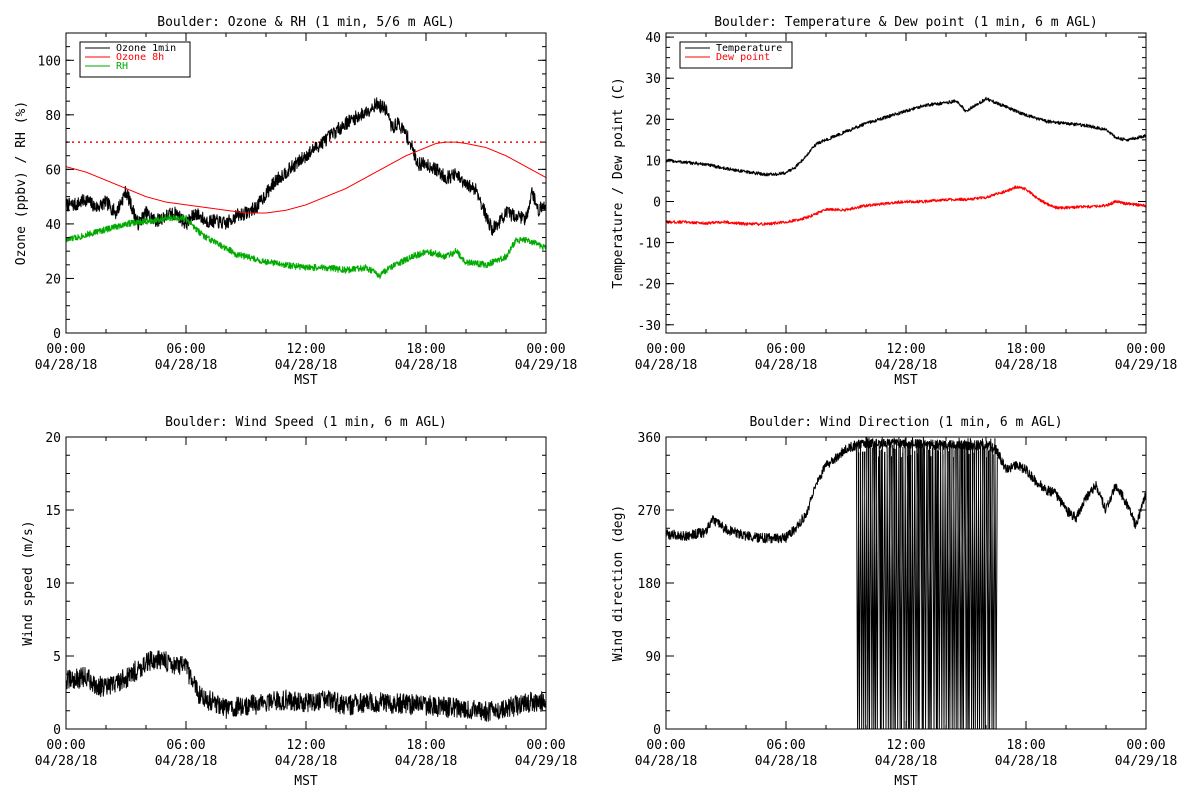 The width and height of the screenshot is (1200, 800). I want to click on y-tick-label: 90, so click(653, 657).